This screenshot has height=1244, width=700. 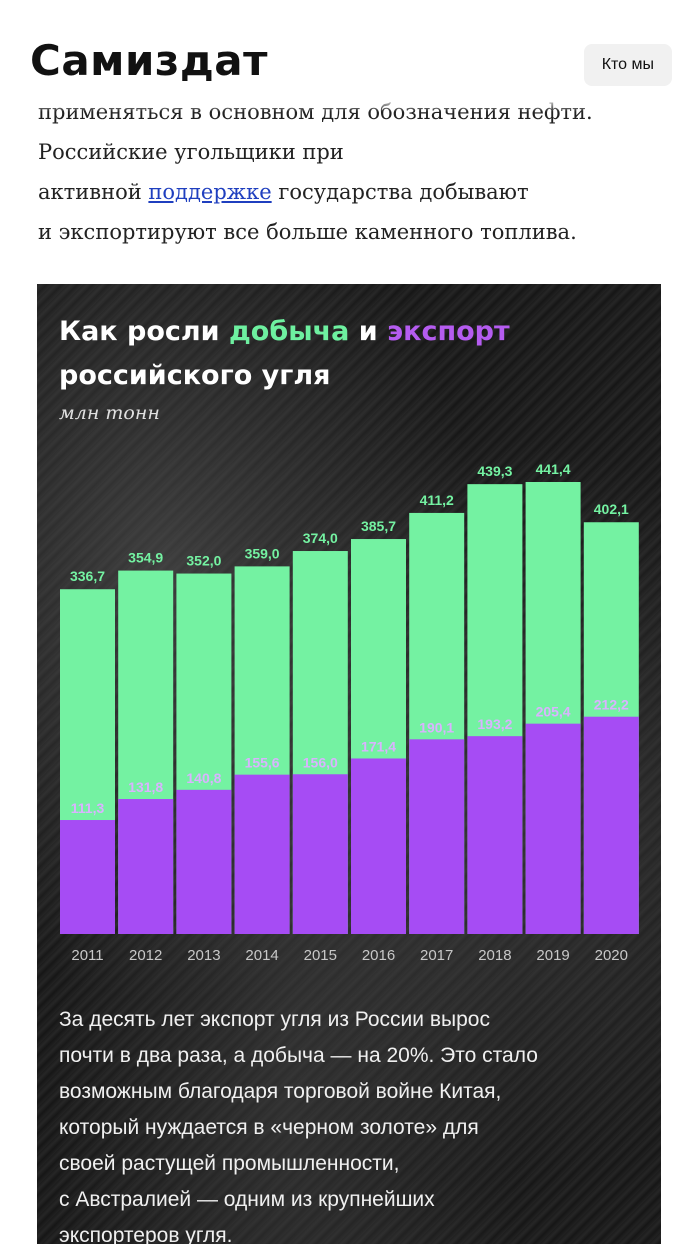 What do you see at coordinates (289, 331) in the screenshot?
I see `title-production-word: добыча` at bounding box center [289, 331].